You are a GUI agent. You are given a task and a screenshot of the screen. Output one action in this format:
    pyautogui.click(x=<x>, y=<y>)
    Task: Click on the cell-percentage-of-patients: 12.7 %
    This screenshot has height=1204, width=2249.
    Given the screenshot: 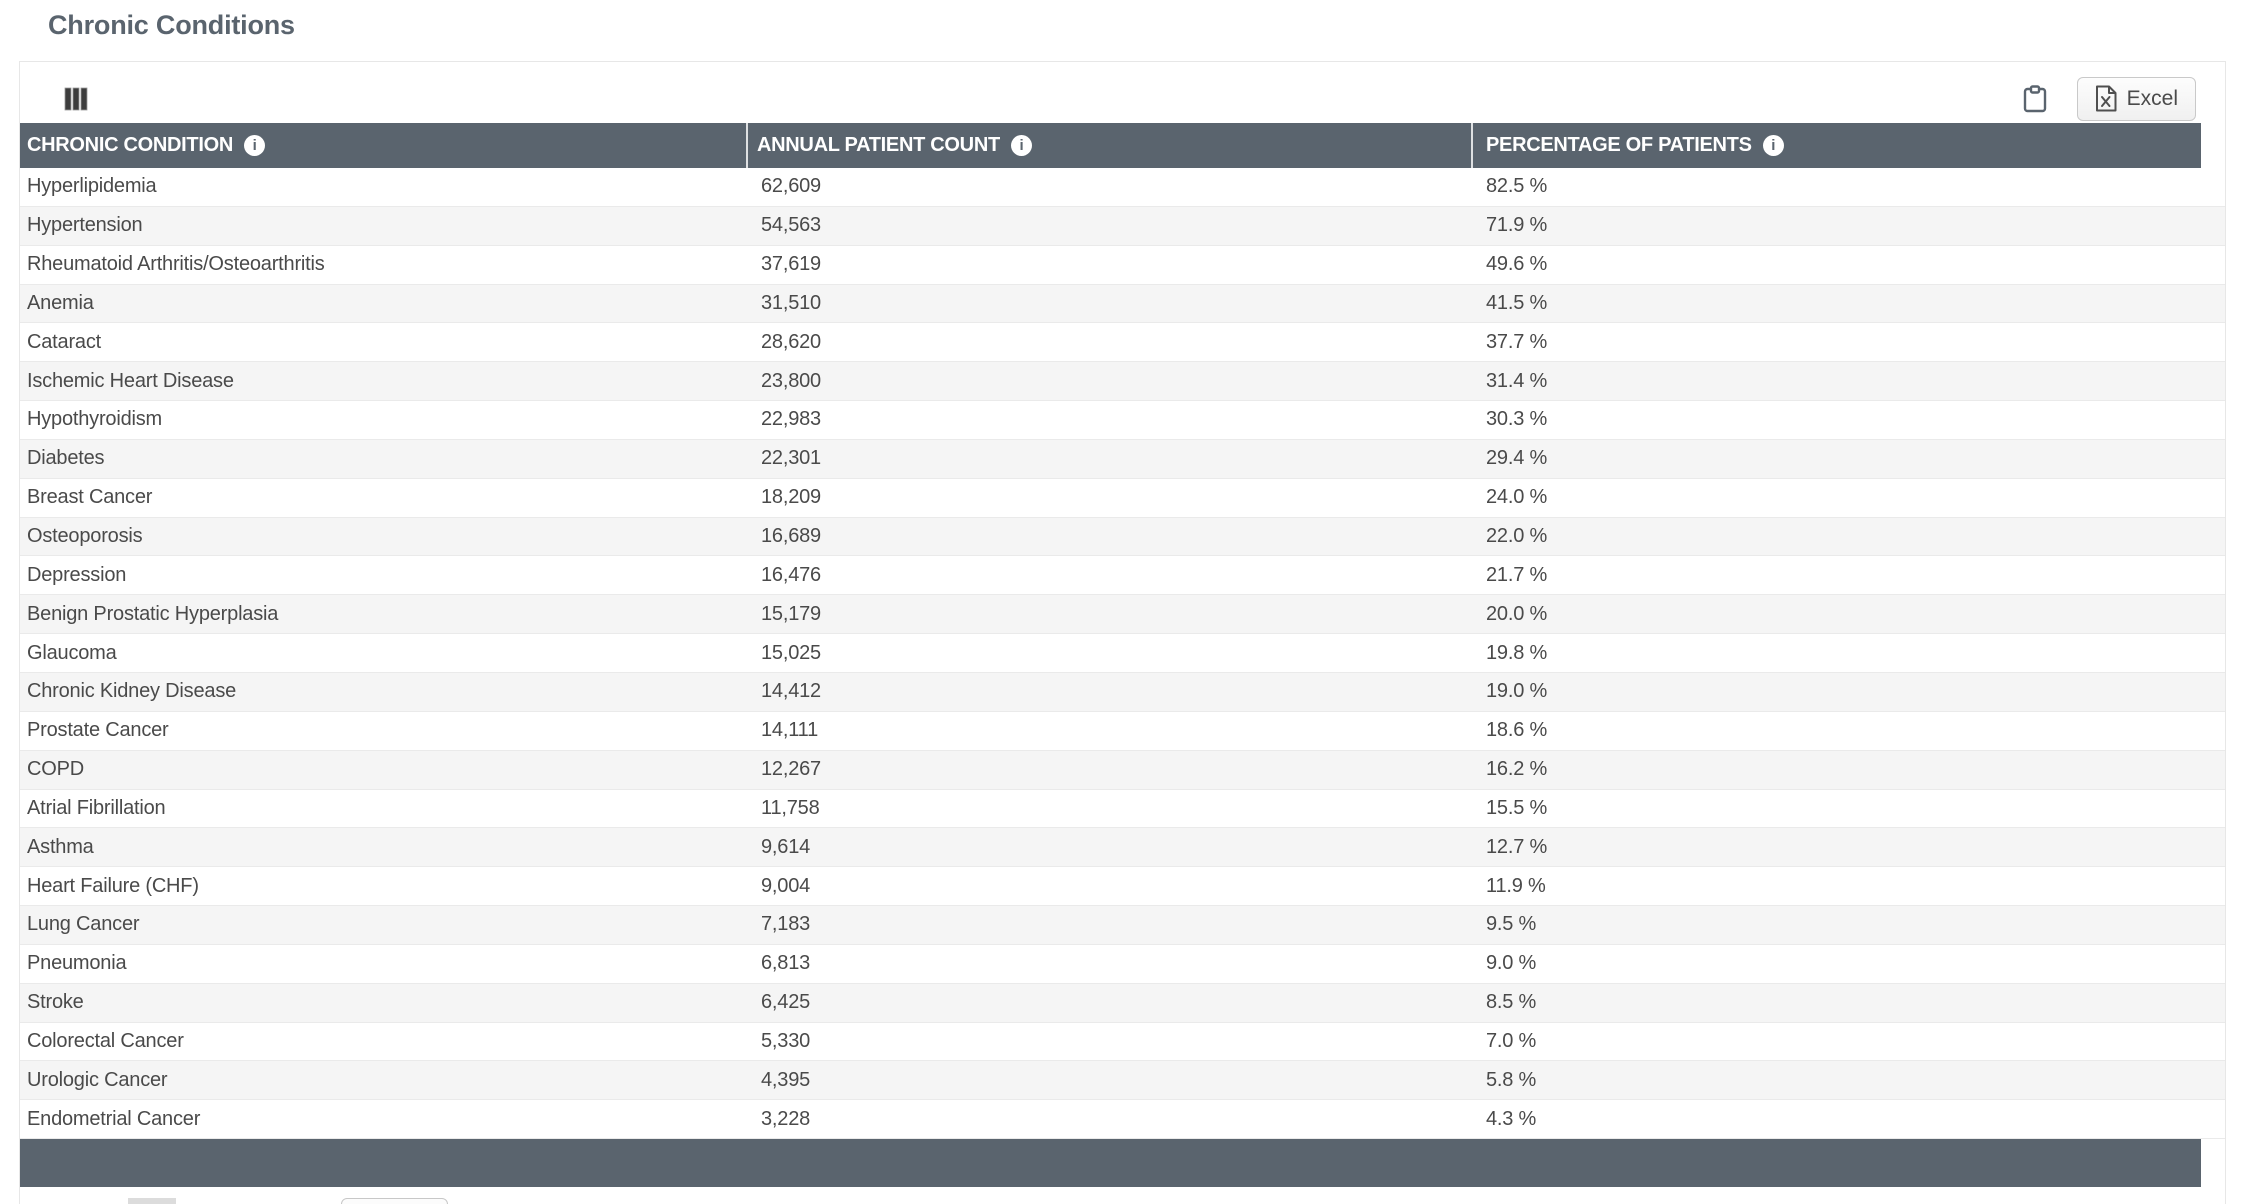 What is the action you would take?
    pyautogui.click(x=1517, y=846)
    